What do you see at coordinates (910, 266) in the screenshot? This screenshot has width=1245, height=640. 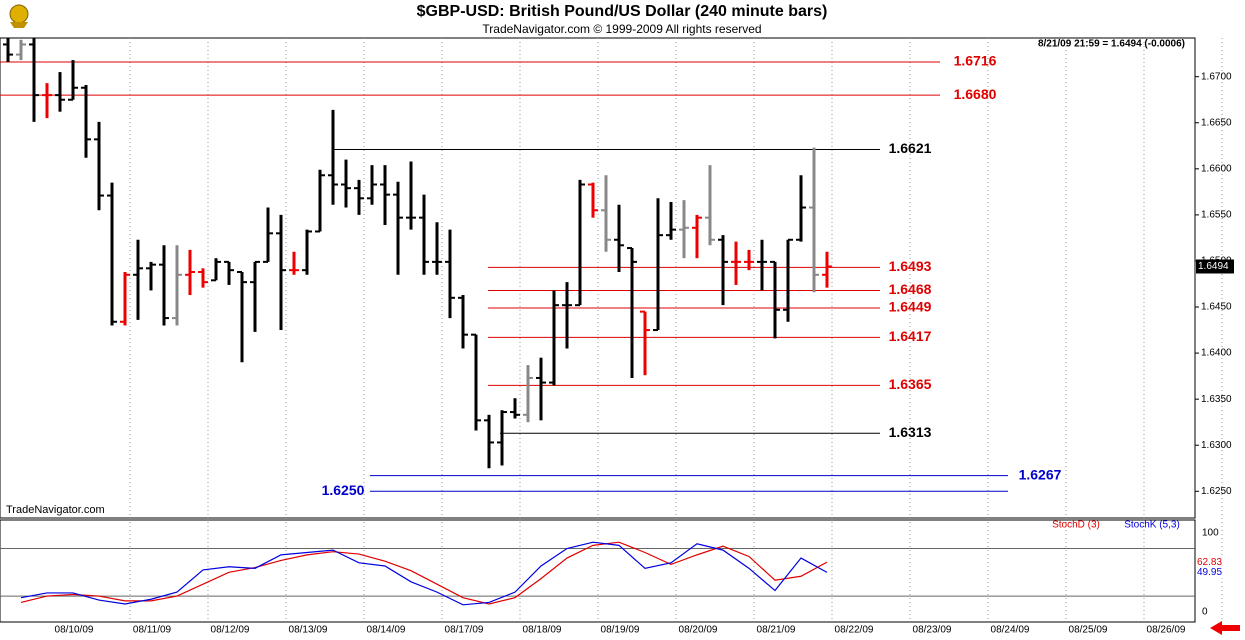 I see `level-label: 1.6493` at bounding box center [910, 266].